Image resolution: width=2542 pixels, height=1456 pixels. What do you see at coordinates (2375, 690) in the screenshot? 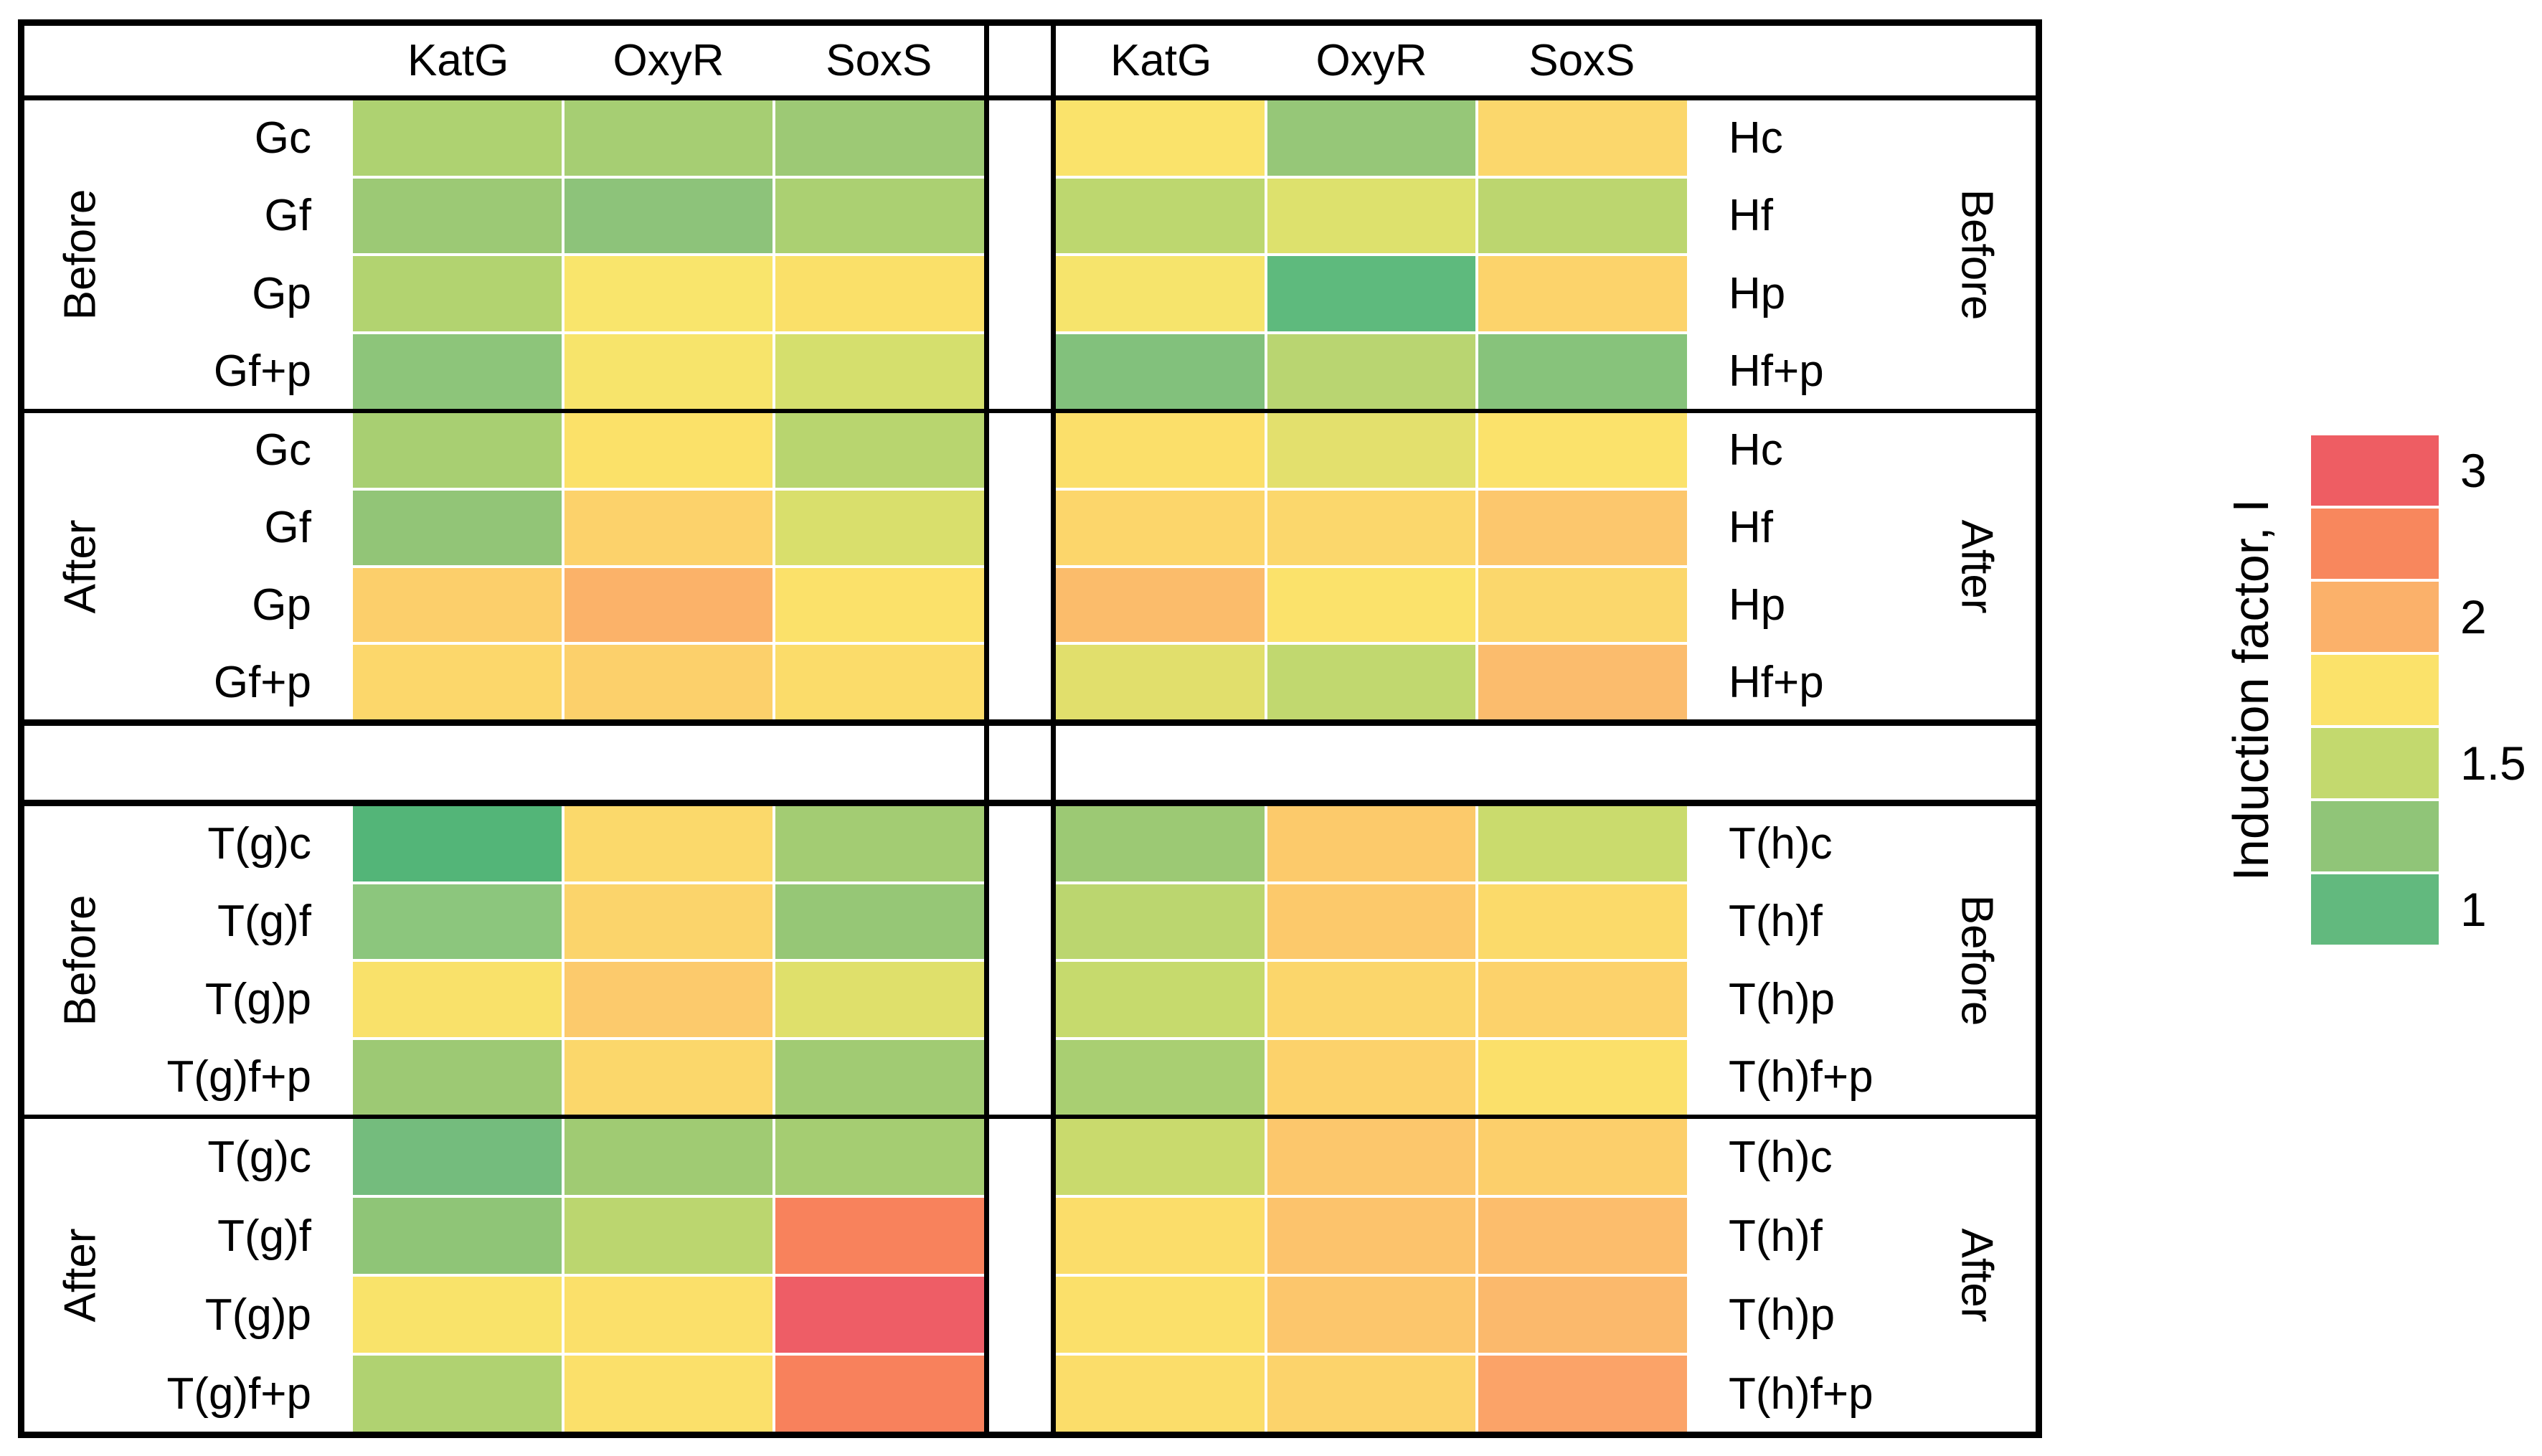
I see `legend-color-bar` at bounding box center [2375, 690].